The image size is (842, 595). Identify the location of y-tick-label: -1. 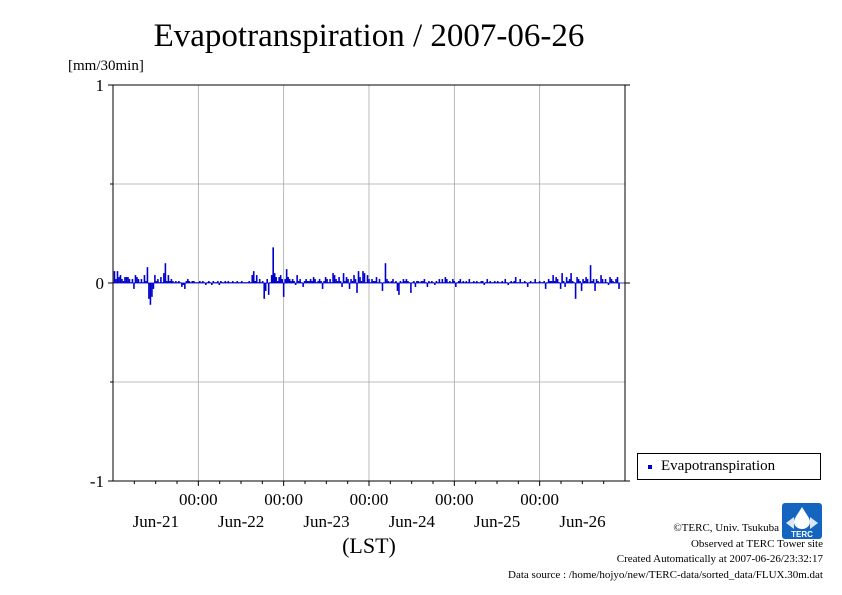
(97, 481).